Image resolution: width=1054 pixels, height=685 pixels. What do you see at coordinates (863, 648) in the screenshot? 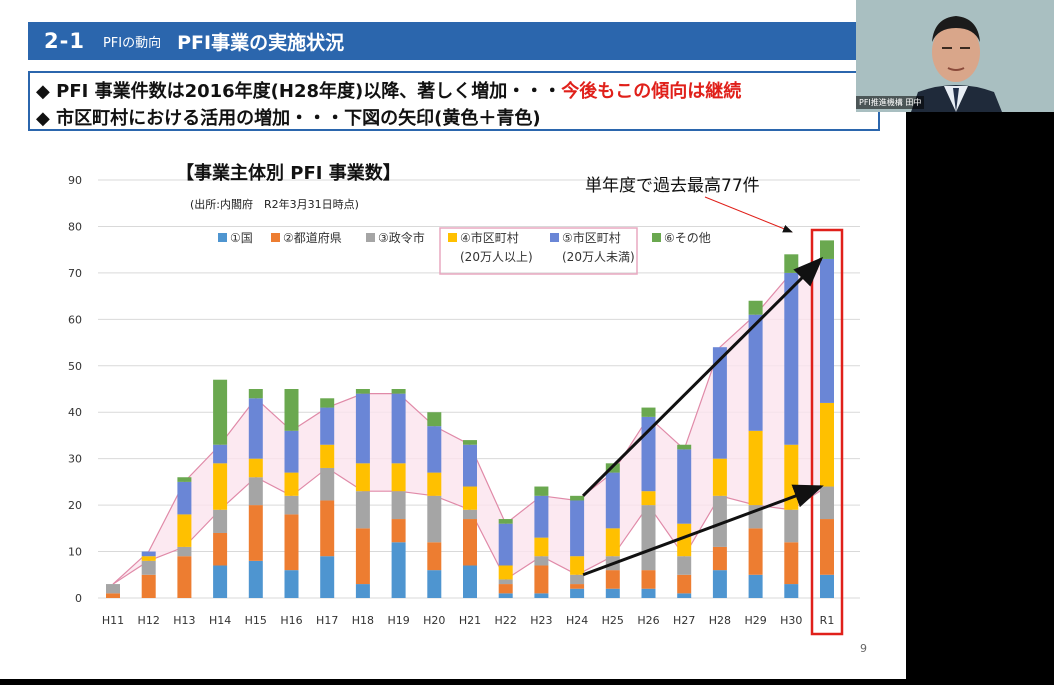
I see `page-number: 9` at bounding box center [863, 648].